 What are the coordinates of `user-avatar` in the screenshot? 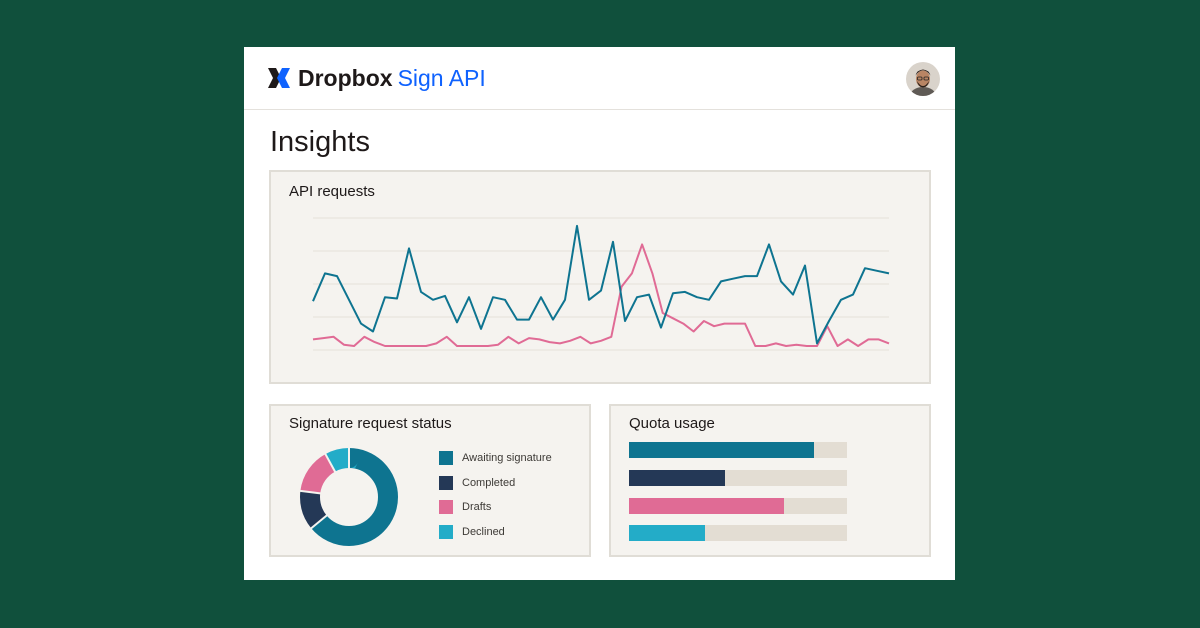 It's located at (923, 79).